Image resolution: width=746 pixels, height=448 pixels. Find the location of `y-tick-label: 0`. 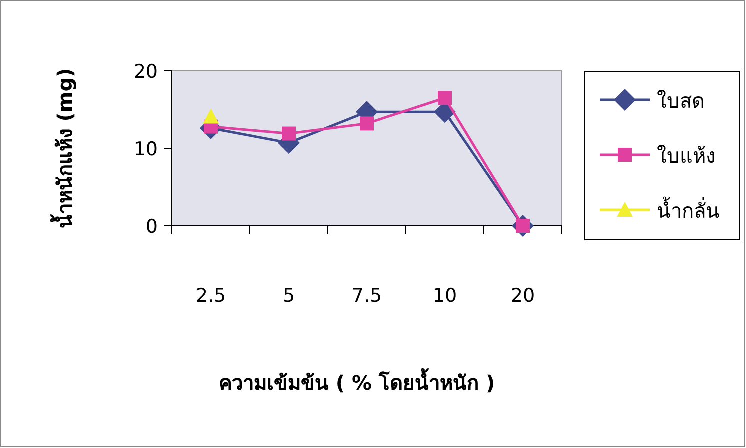

y-tick-label: 0 is located at coordinates (152, 227).